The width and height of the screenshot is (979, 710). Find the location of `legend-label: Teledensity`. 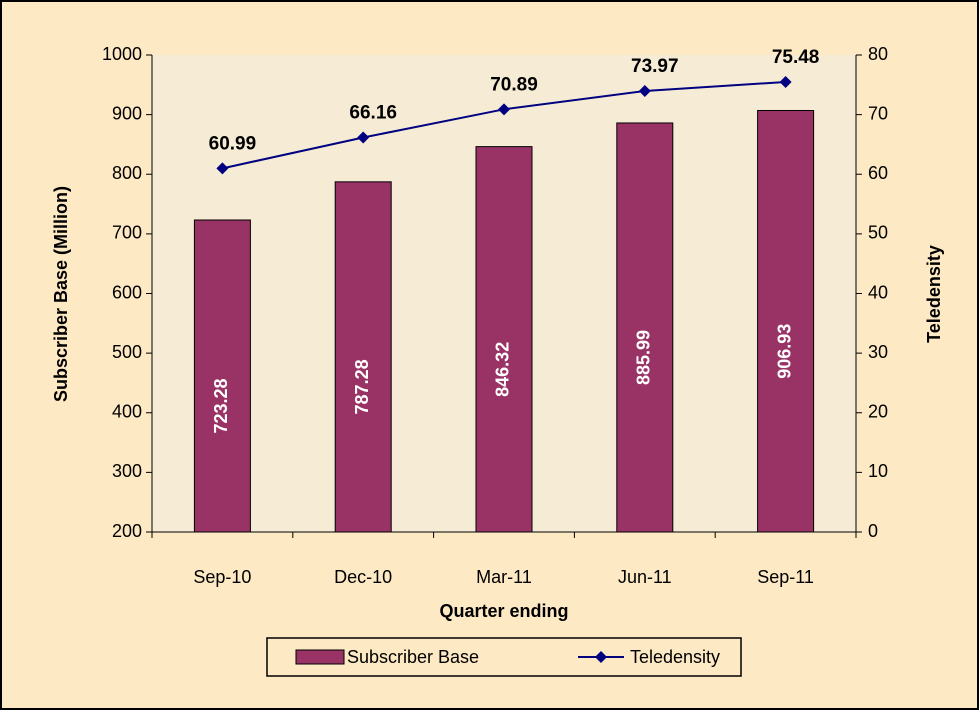

legend-label: Teledensity is located at coordinates (675, 657).